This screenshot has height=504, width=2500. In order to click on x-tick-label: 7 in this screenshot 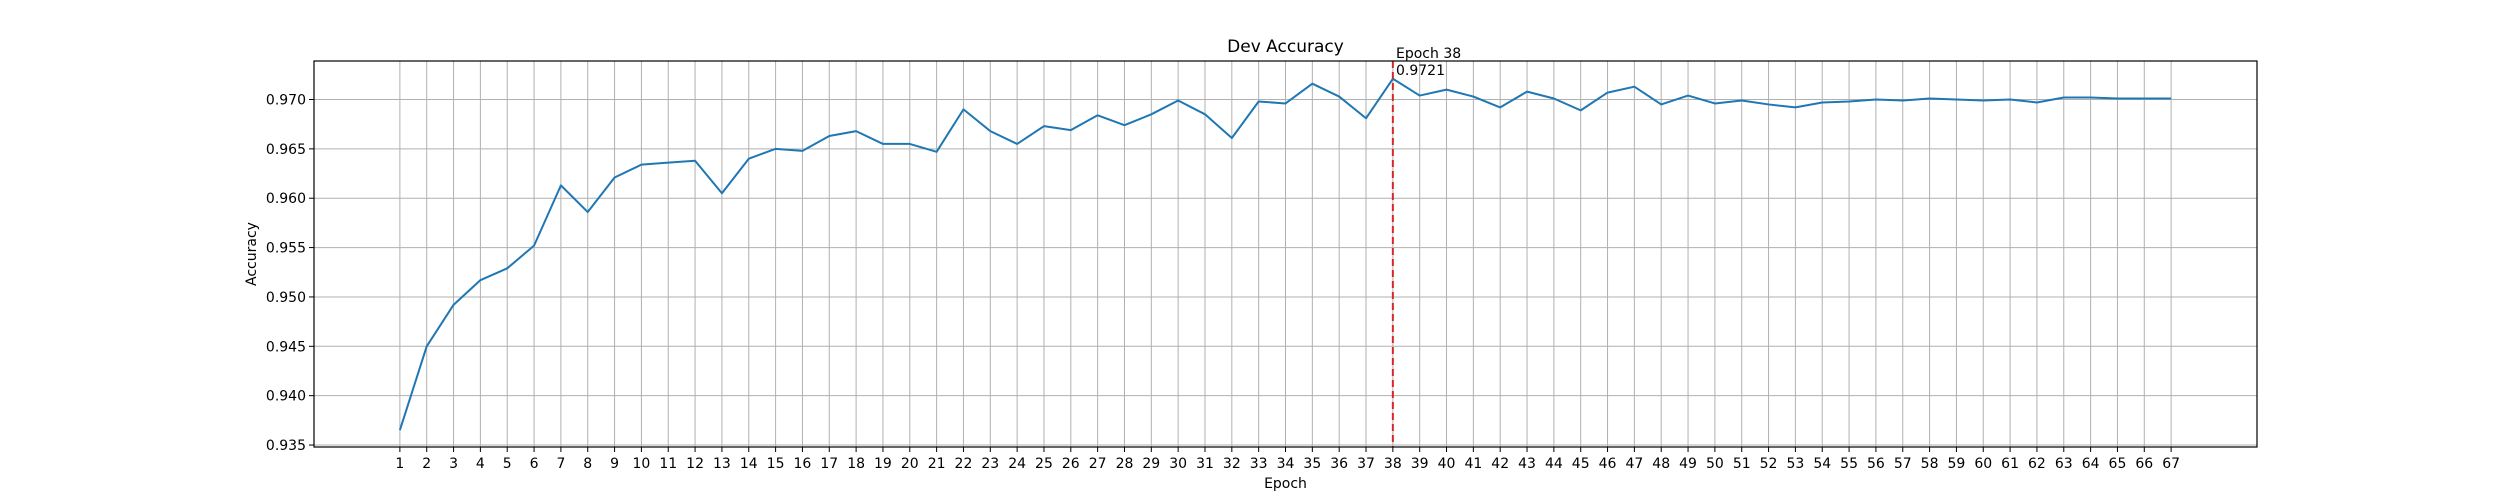, I will do `click(560, 464)`.